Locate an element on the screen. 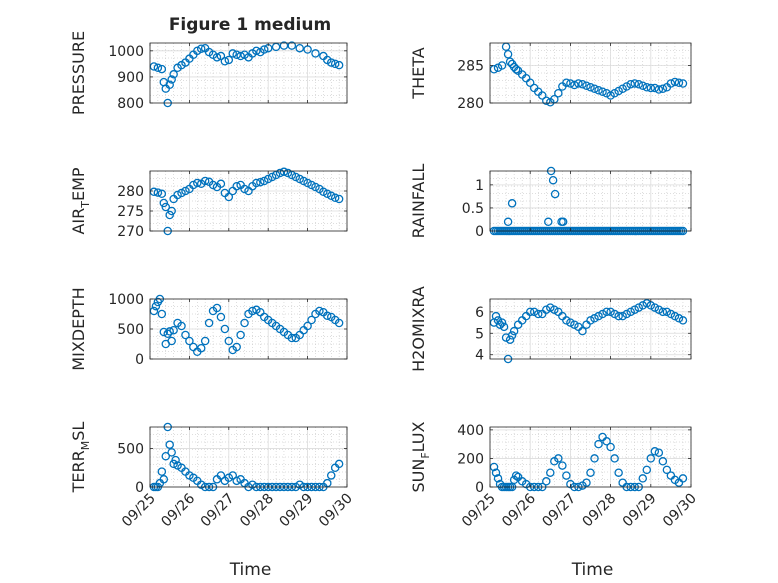 Image resolution: width=778 pixels, height=583 pixels. y-axis-label-rest: LUX is located at coordinates (418, 436).